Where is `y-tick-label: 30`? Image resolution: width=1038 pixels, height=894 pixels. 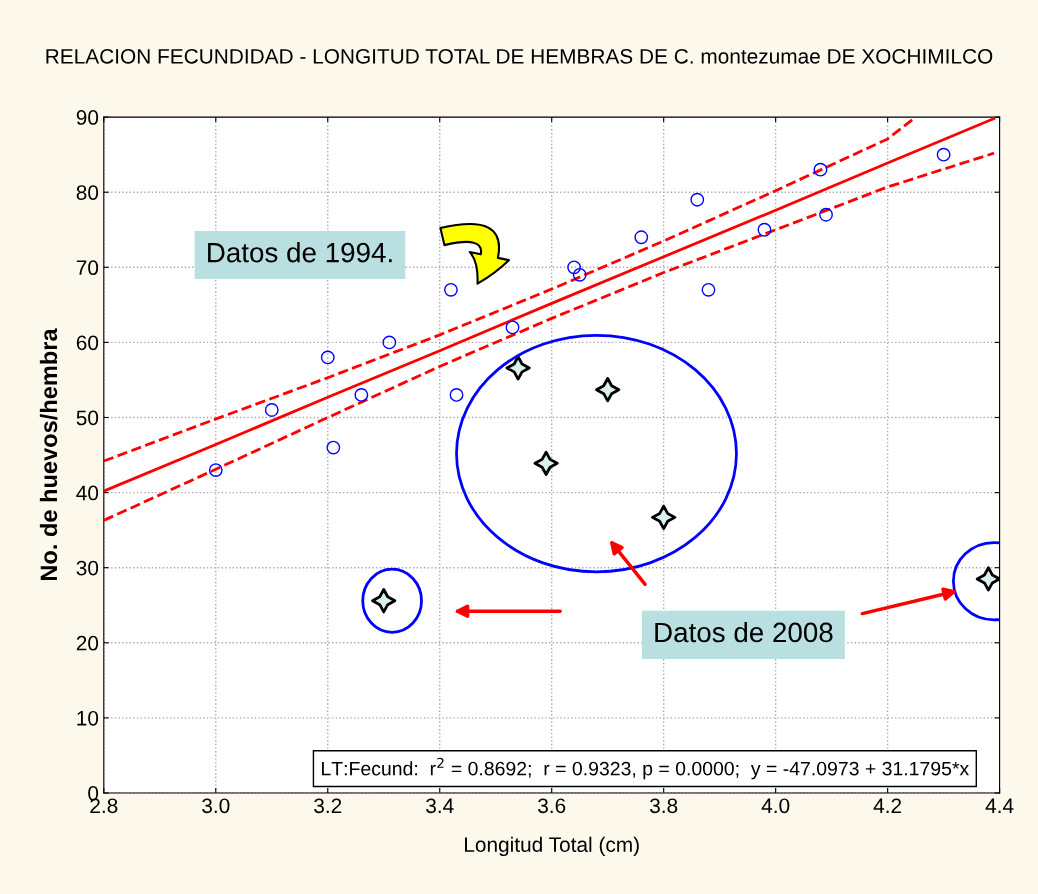
y-tick-label: 30 is located at coordinates (87, 568).